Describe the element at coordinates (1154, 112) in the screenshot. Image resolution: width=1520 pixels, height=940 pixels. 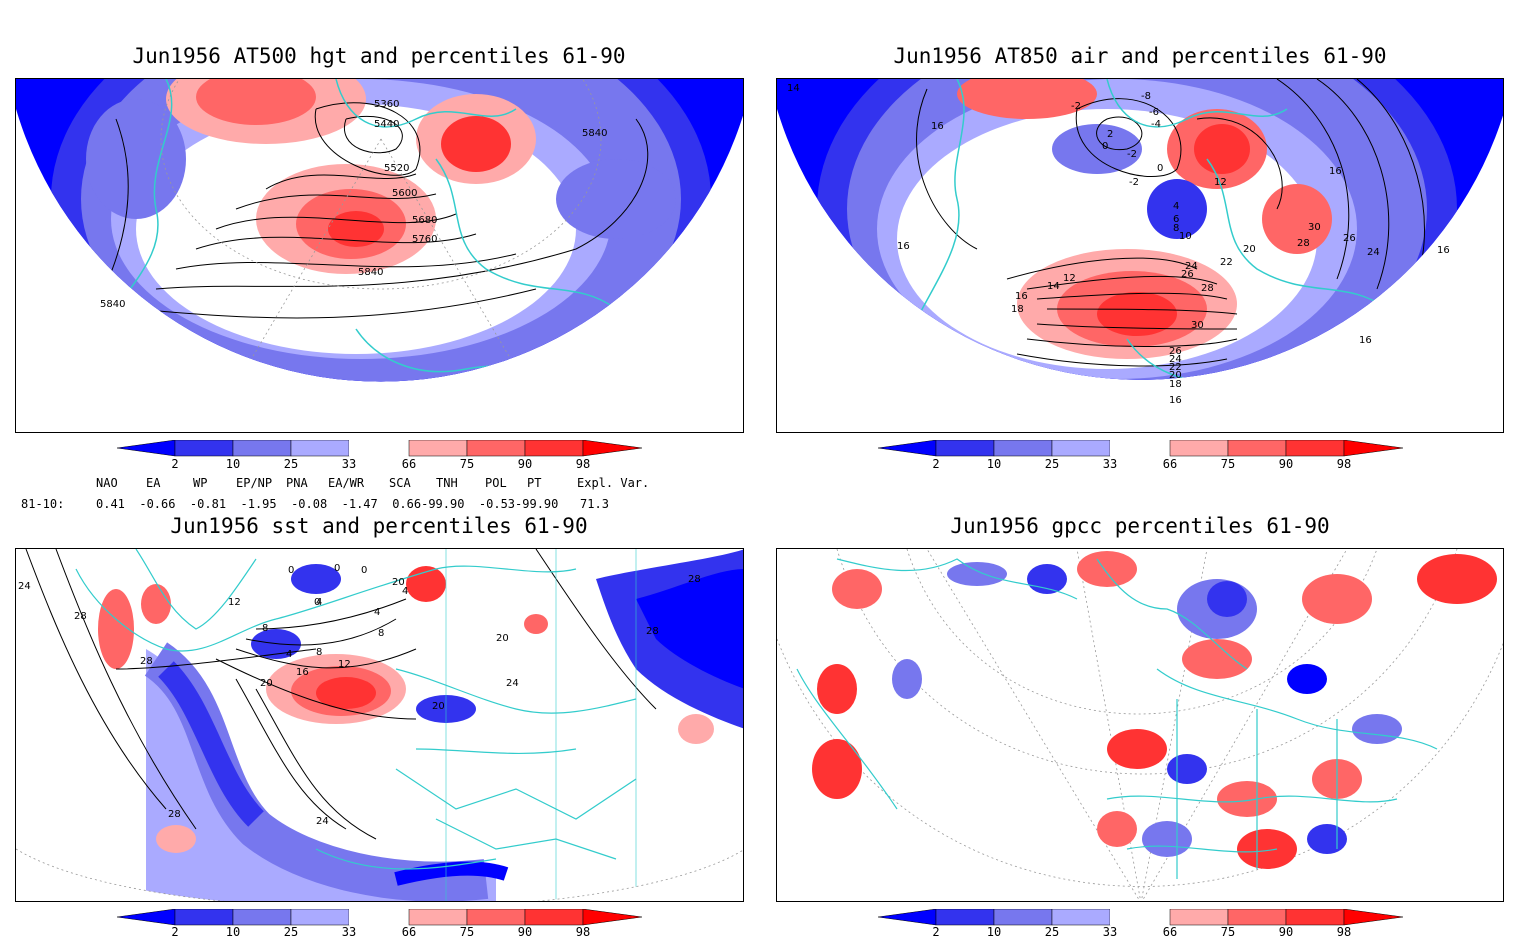
I see `contour-label: -6` at that location.